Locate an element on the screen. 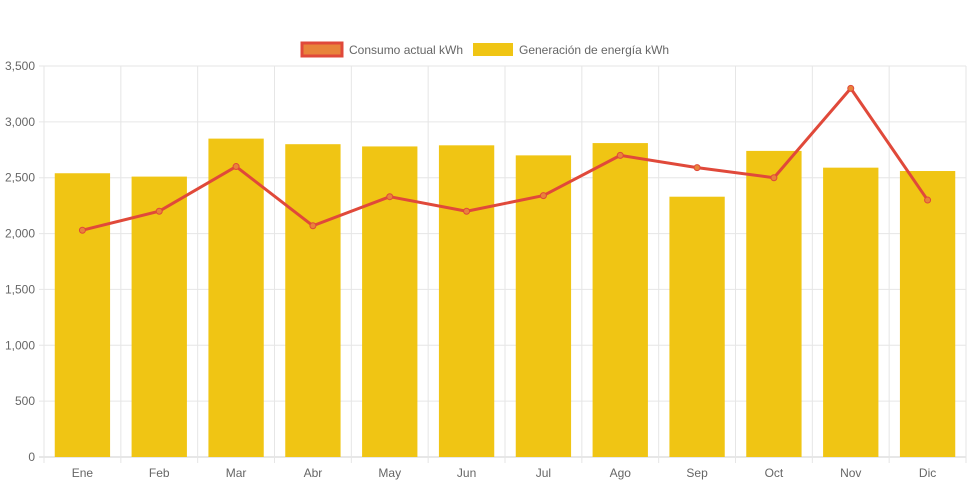  y-axis: 0 500 1,000 1,500 2,000 2,500 3,000 3,500 is located at coordinates (20, 261).